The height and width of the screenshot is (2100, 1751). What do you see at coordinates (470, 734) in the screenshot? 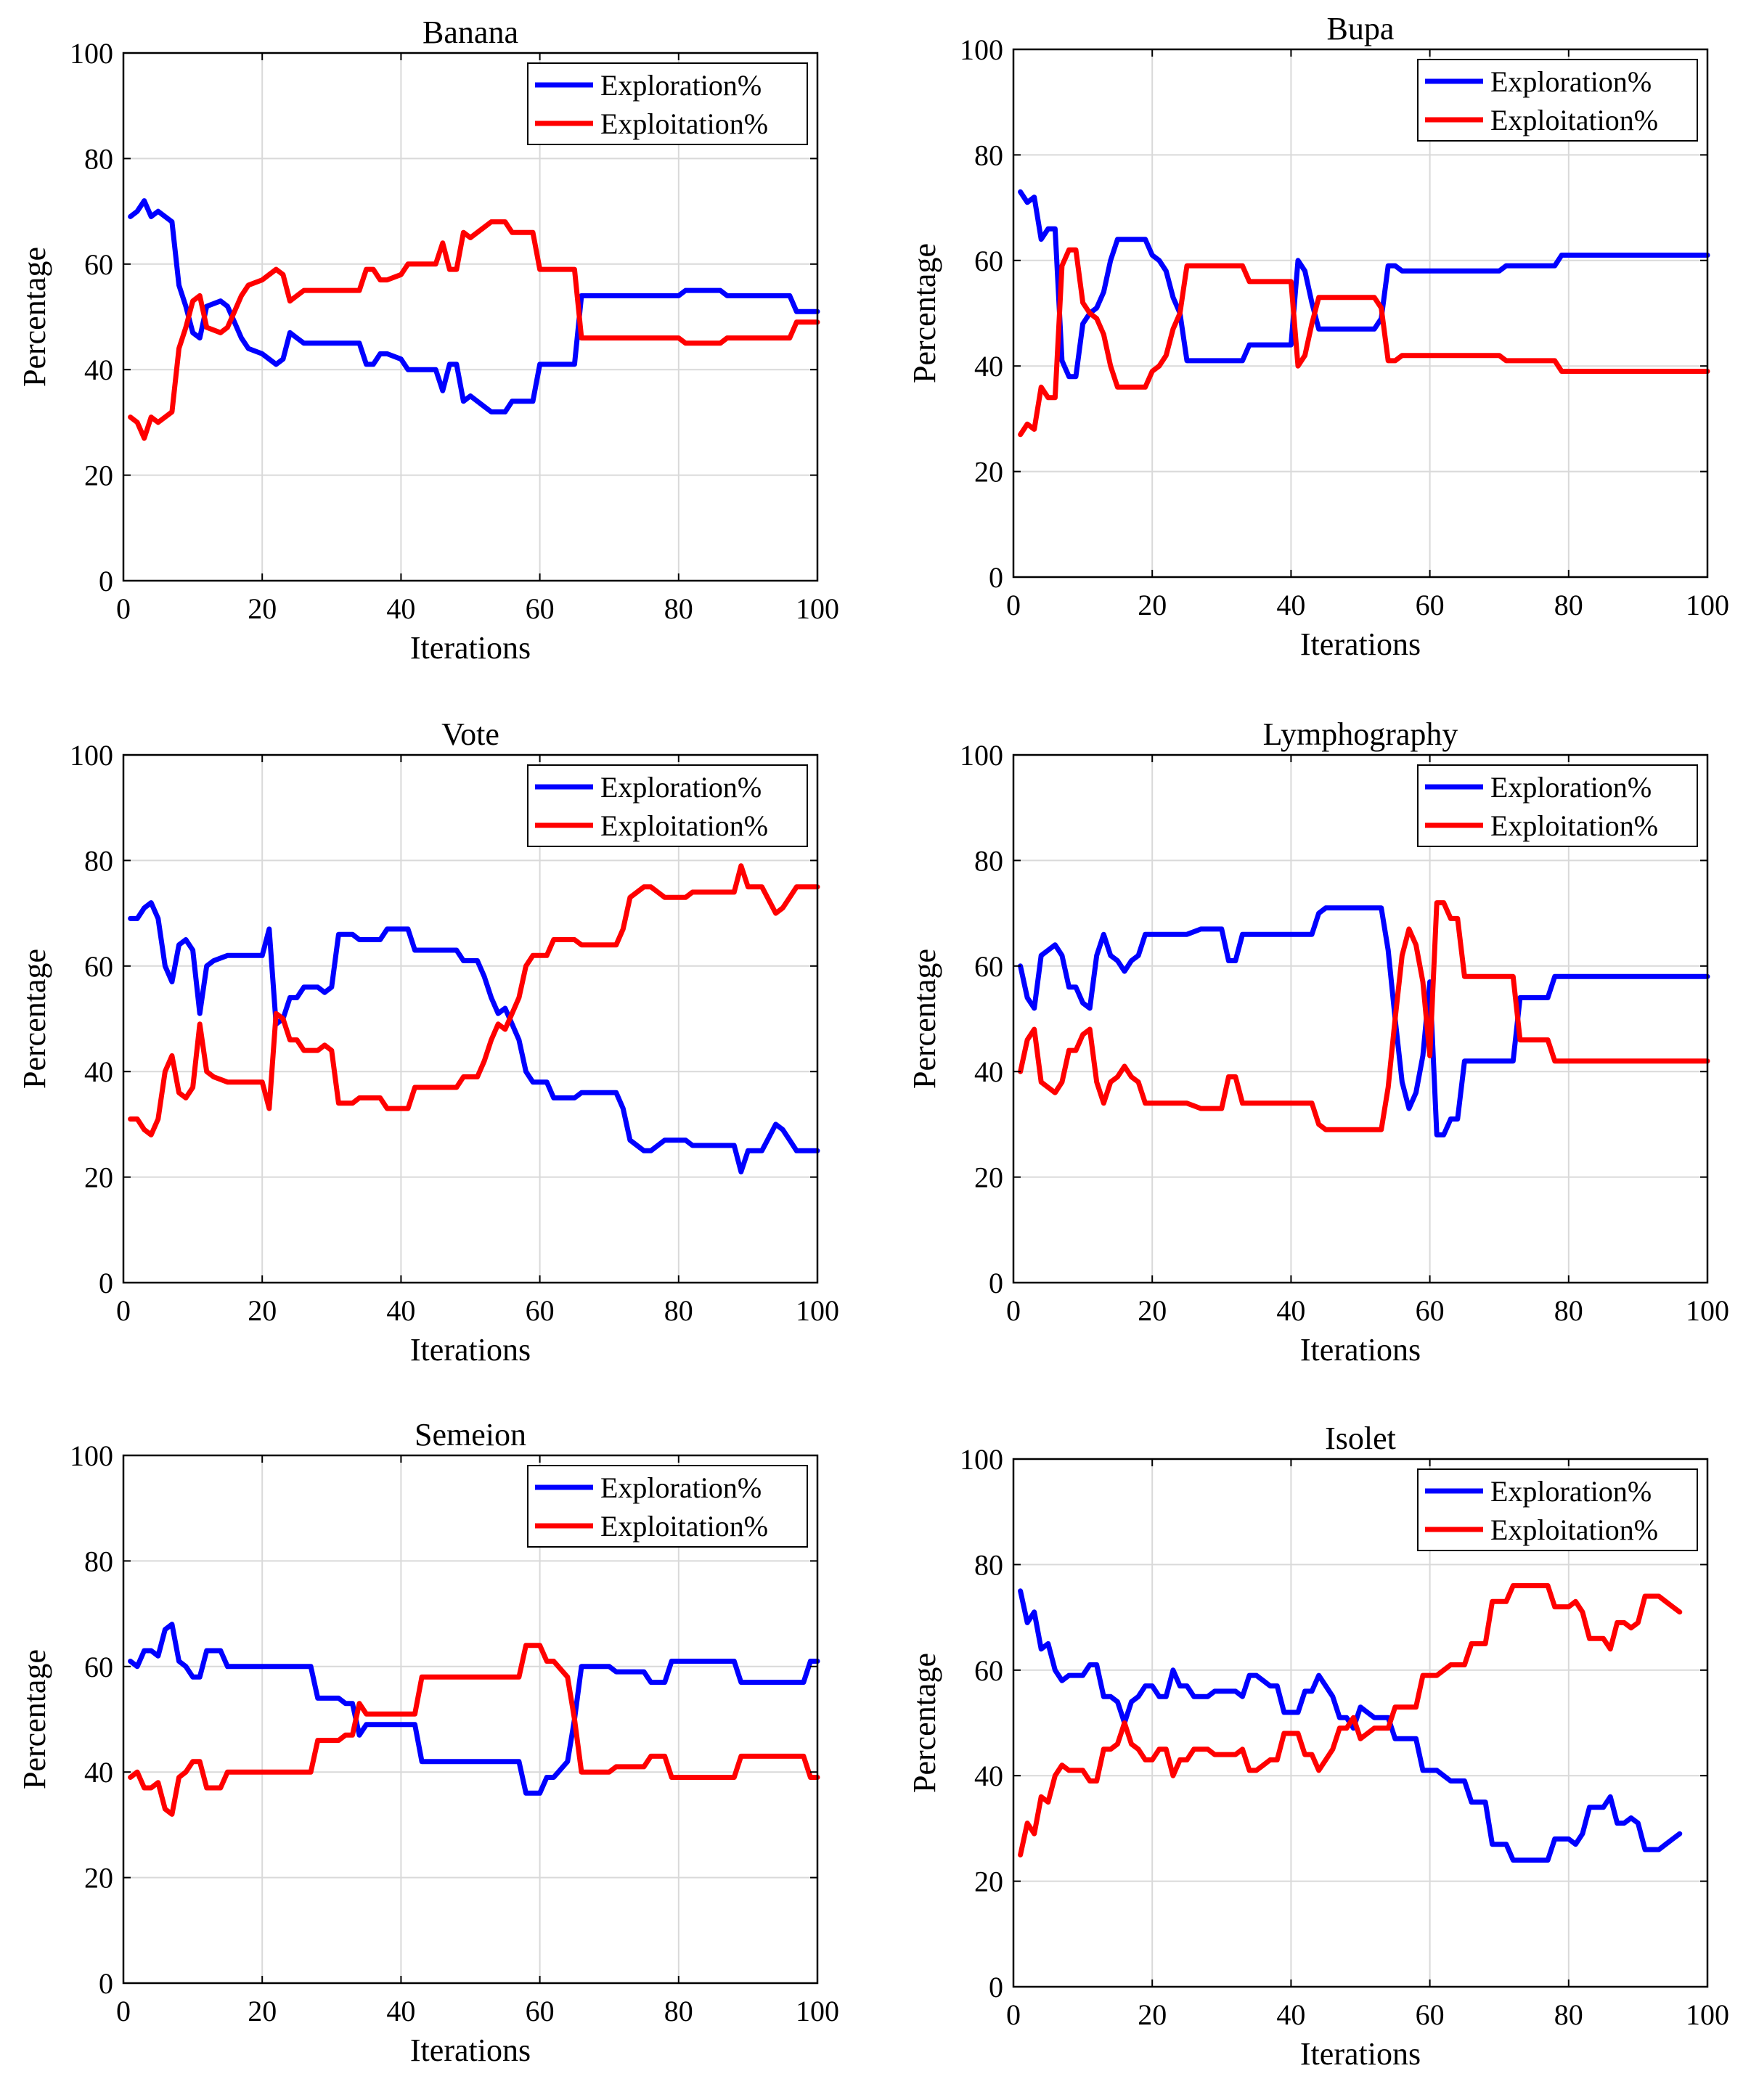
I see `chart-title: Vote` at bounding box center [470, 734].